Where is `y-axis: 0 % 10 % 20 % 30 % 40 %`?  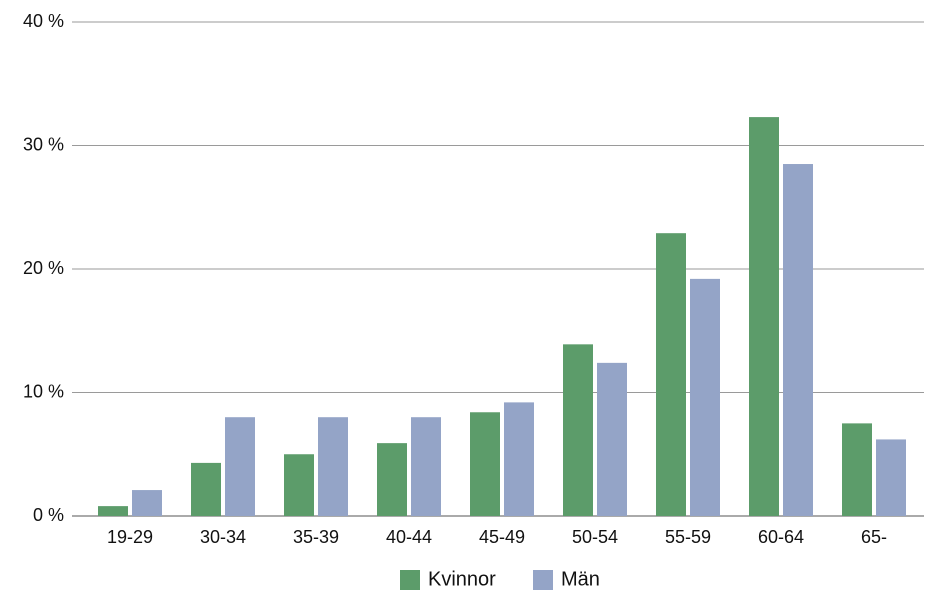 y-axis: 0 % 10 % 20 % 30 % 40 % is located at coordinates (43, 268).